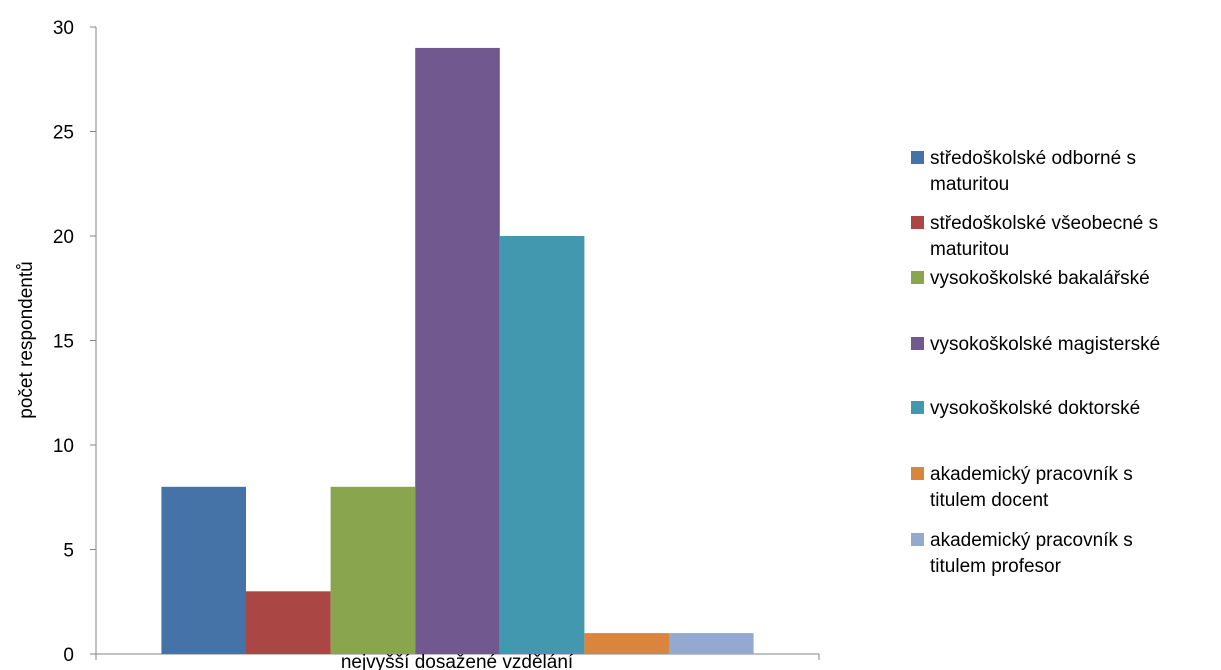  What do you see at coordinates (68, 655) in the screenshot?
I see `y-tick-label: 0` at bounding box center [68, 655].